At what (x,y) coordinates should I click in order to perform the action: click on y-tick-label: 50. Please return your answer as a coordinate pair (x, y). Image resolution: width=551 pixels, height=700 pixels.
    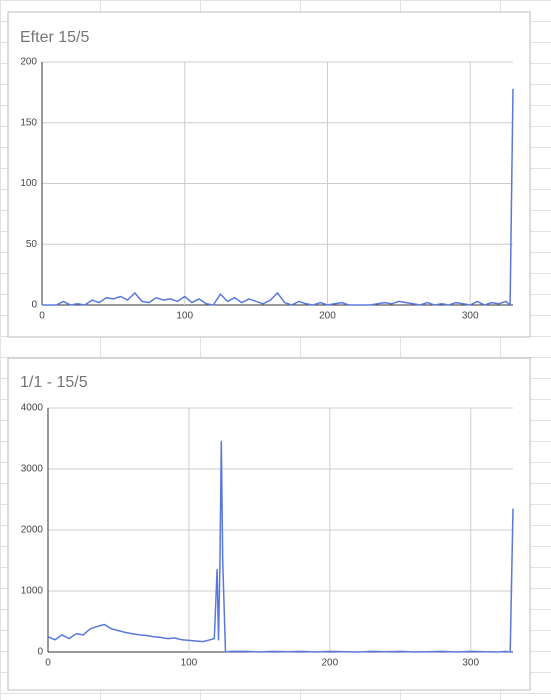
    Looking at the image, I should click on (32, 244).